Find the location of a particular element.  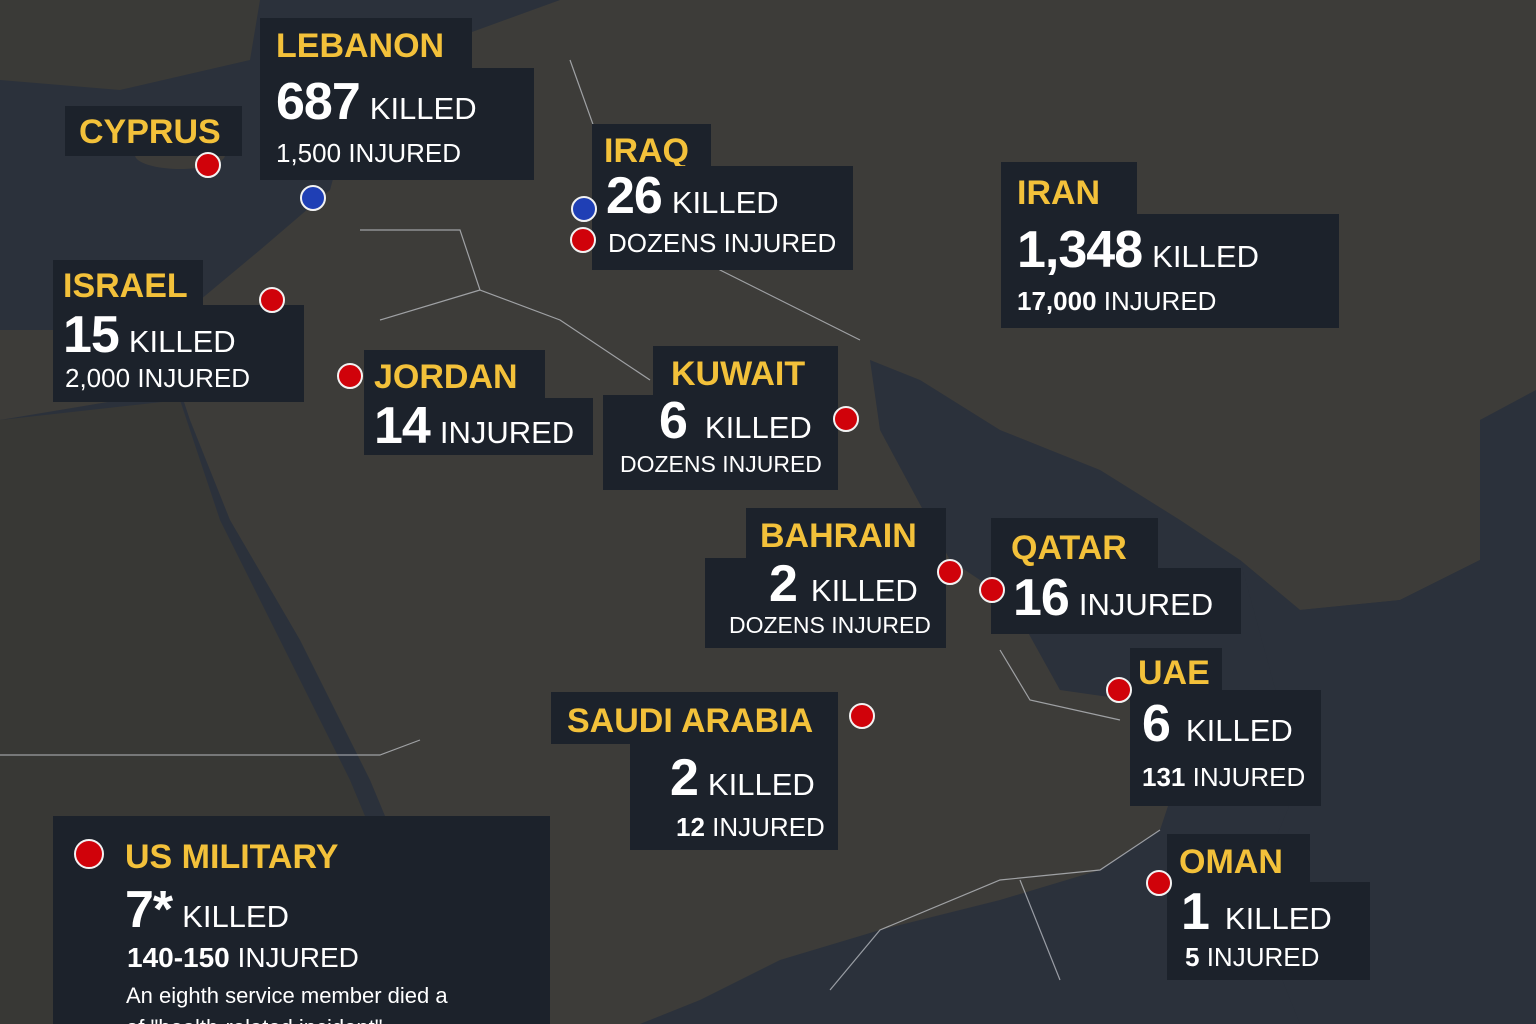

jordan-injured: 14 is located at coordinates (402, 426).